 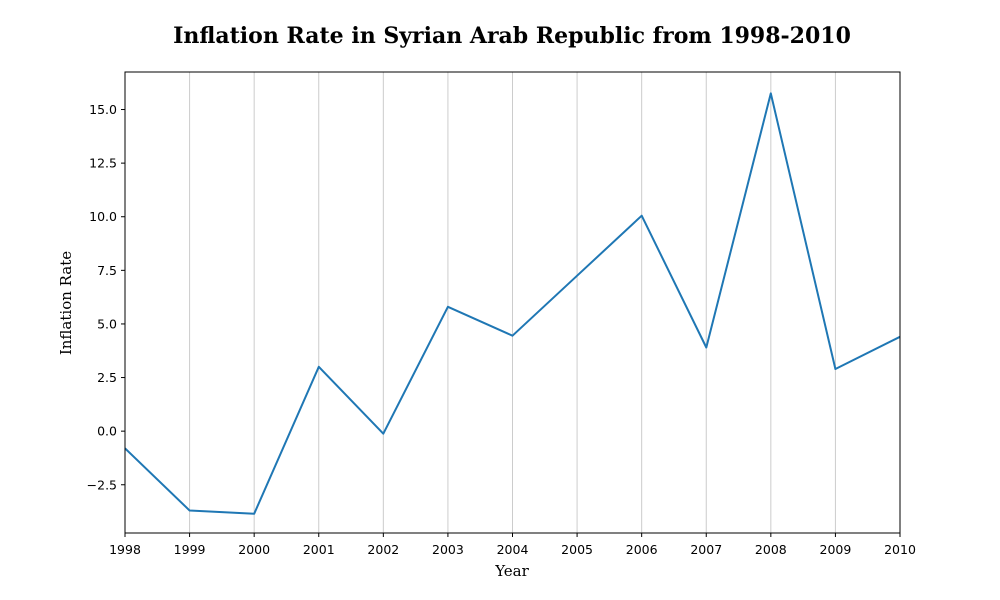 I want to click on y-tick-label: 7.5, so click(x=107, y=270).